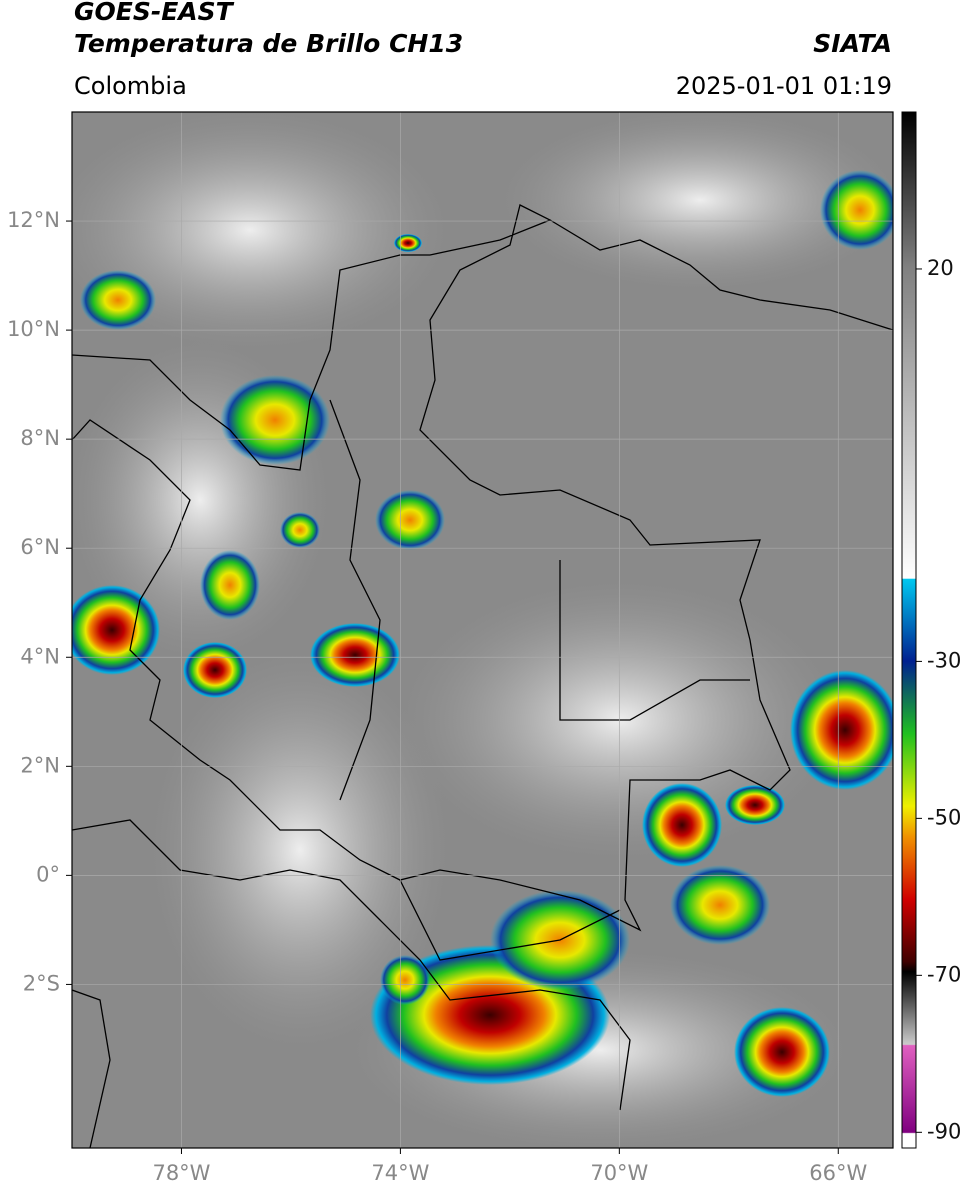  Describe the element at coordinates (40, 765) in the screenshot. I see `y-tick-label: 2°N` at that location.